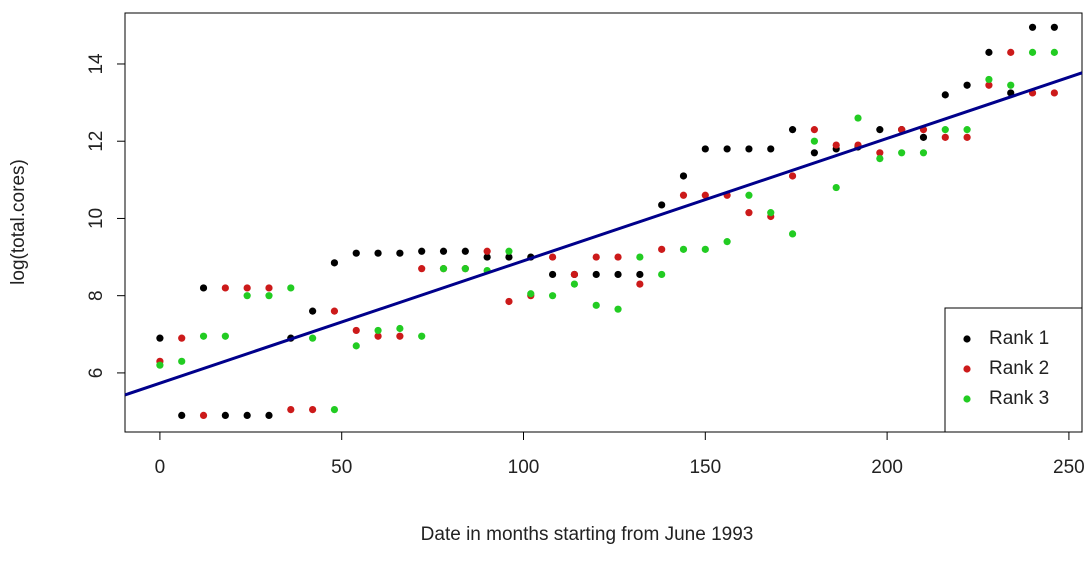 The image size is (1084, 561). What do you see at coordinates (1019, 338) in the screenshot?
I see `legend-label: Rank 1` at bounding box center [1019, 338].